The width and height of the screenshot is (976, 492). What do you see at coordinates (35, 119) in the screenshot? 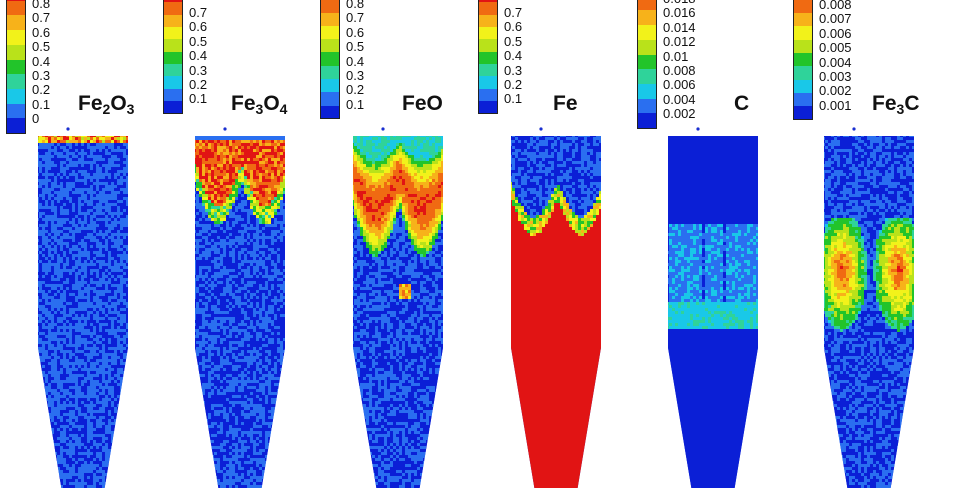
I see `legend-tick-label: 0` at bounding box center [35, 119].